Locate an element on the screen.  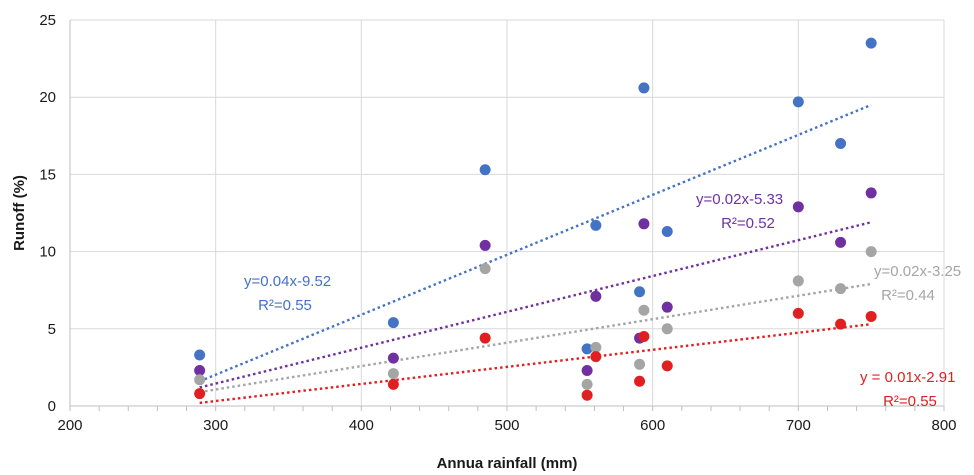
x-tick-label: 700 is located at coordinates (798, 425).